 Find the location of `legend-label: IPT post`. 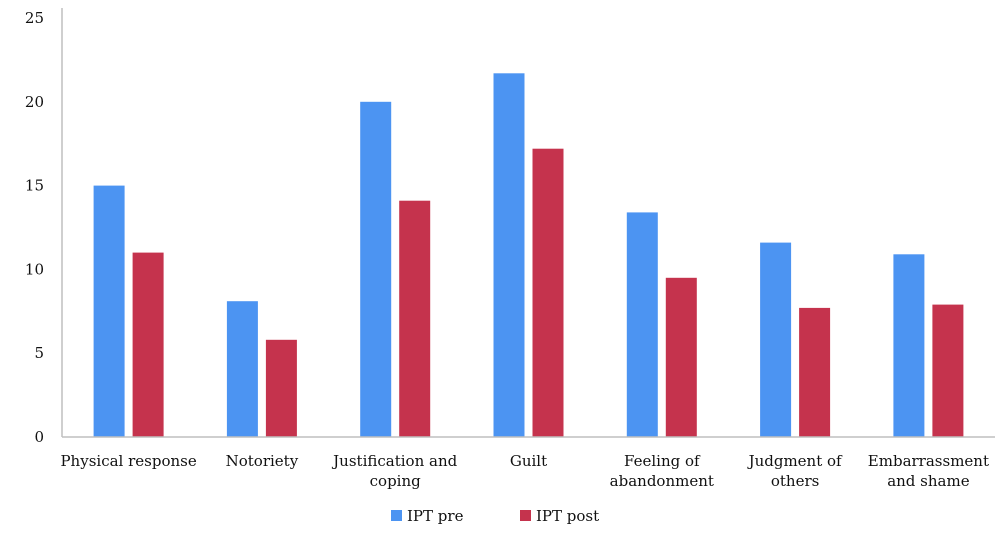

legend-label: IPT post is located at coordinates (567, 516).